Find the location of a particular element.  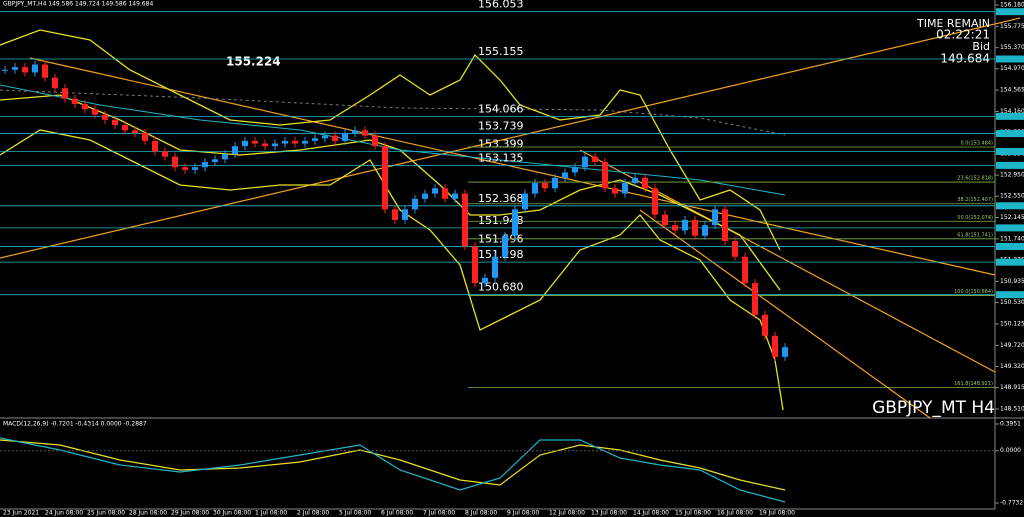

date-label: 5 Jul 08:00 is located at coordinates (355, 513).